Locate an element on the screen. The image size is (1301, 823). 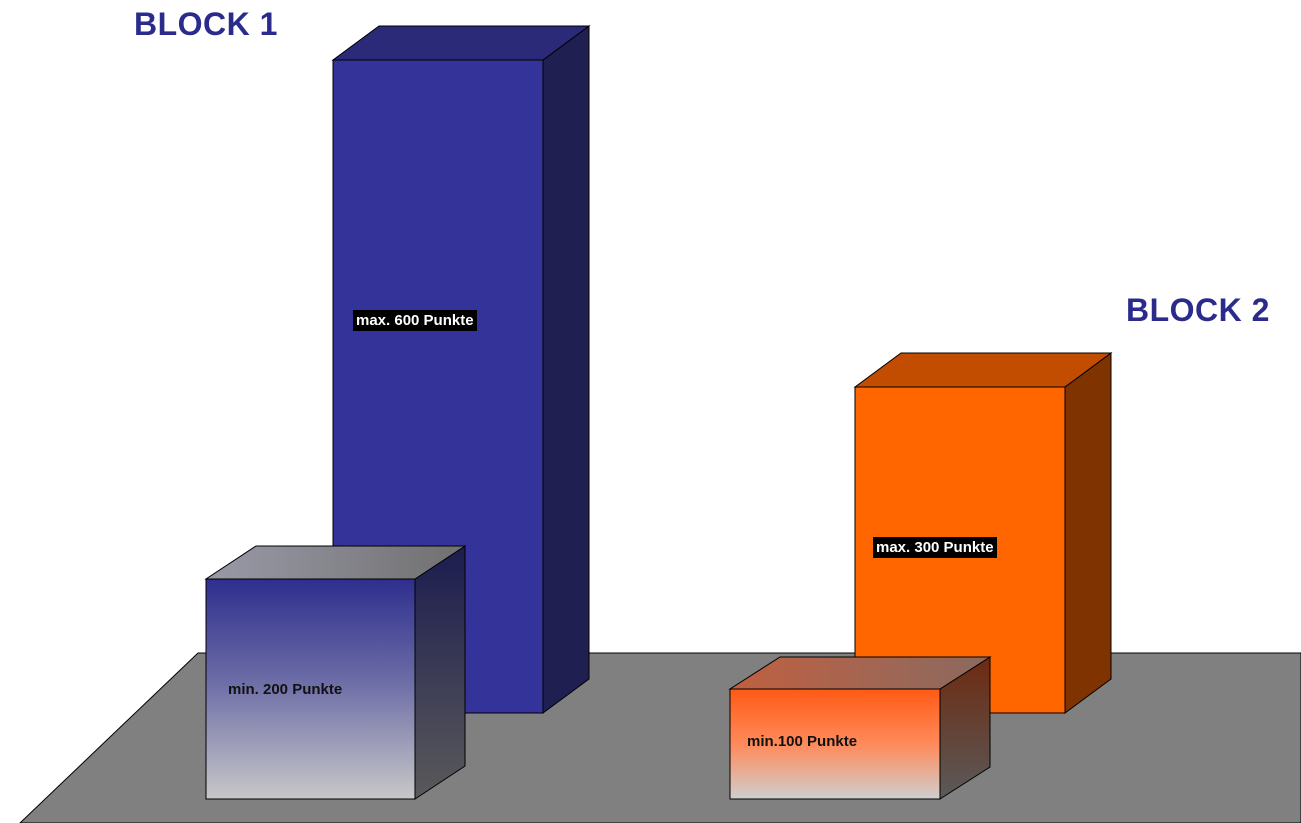
block-1-max-bar-top is located at coordinates (461, 43).